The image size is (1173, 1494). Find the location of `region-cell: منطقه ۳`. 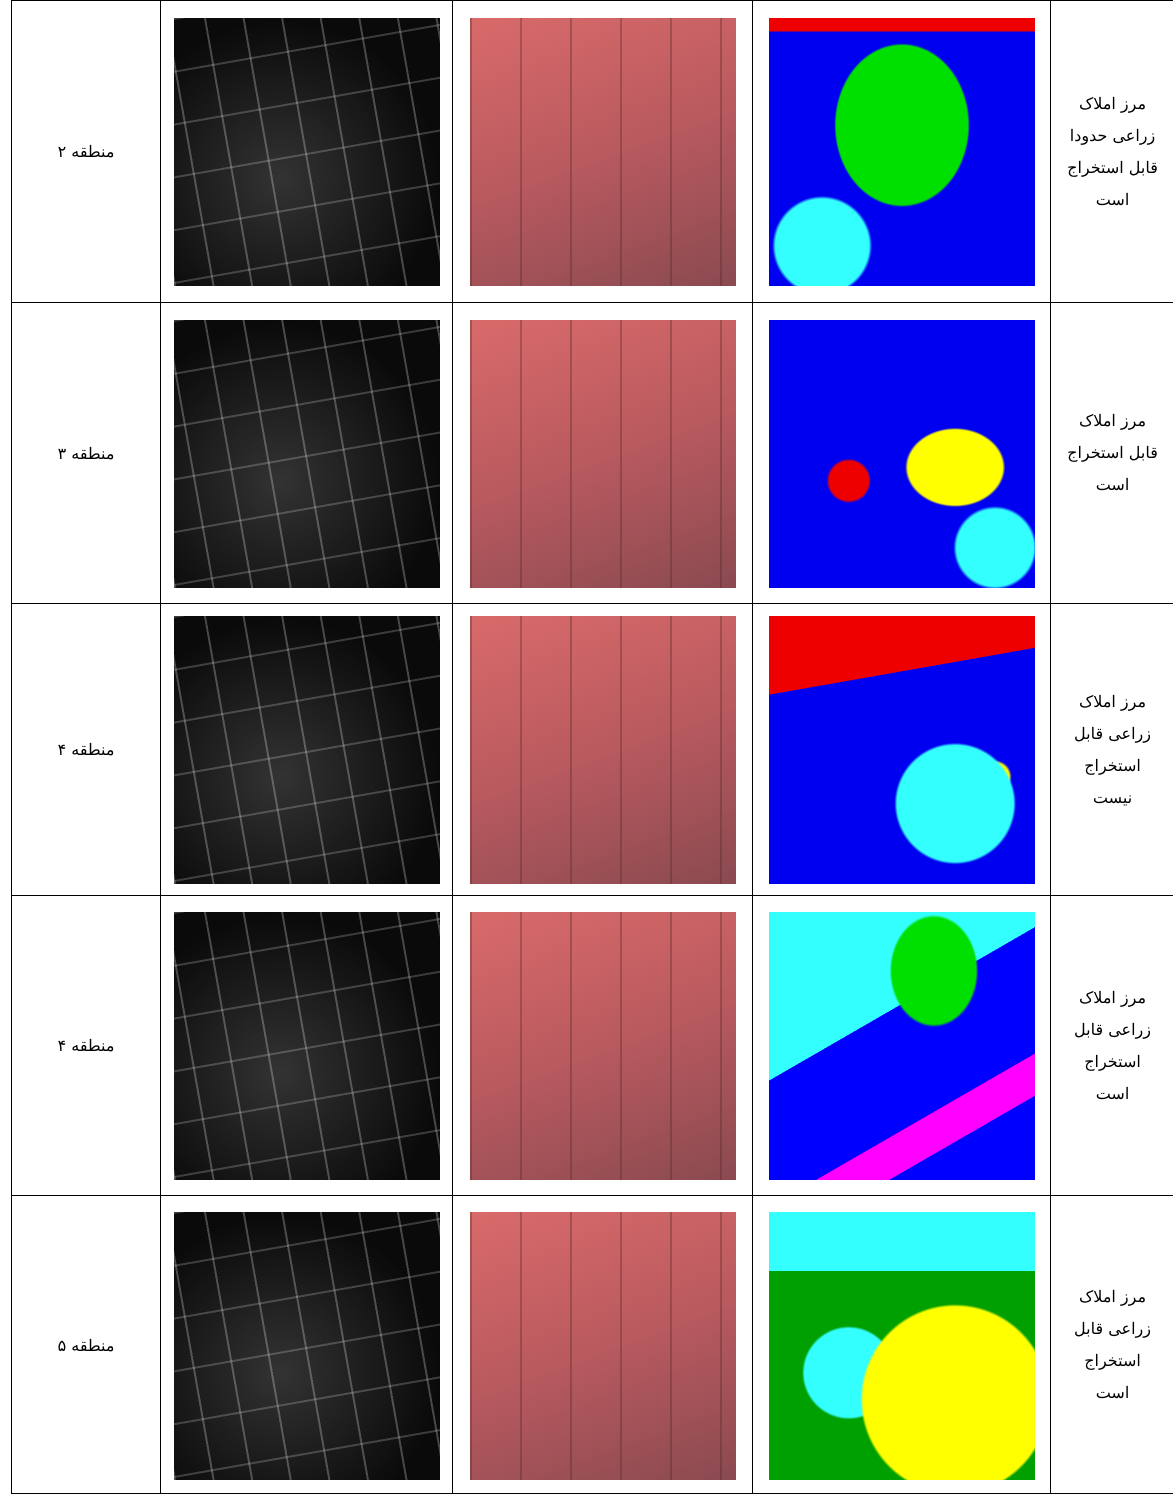

region-cell: منطقه ۳ is located at coordinates (85, 452).